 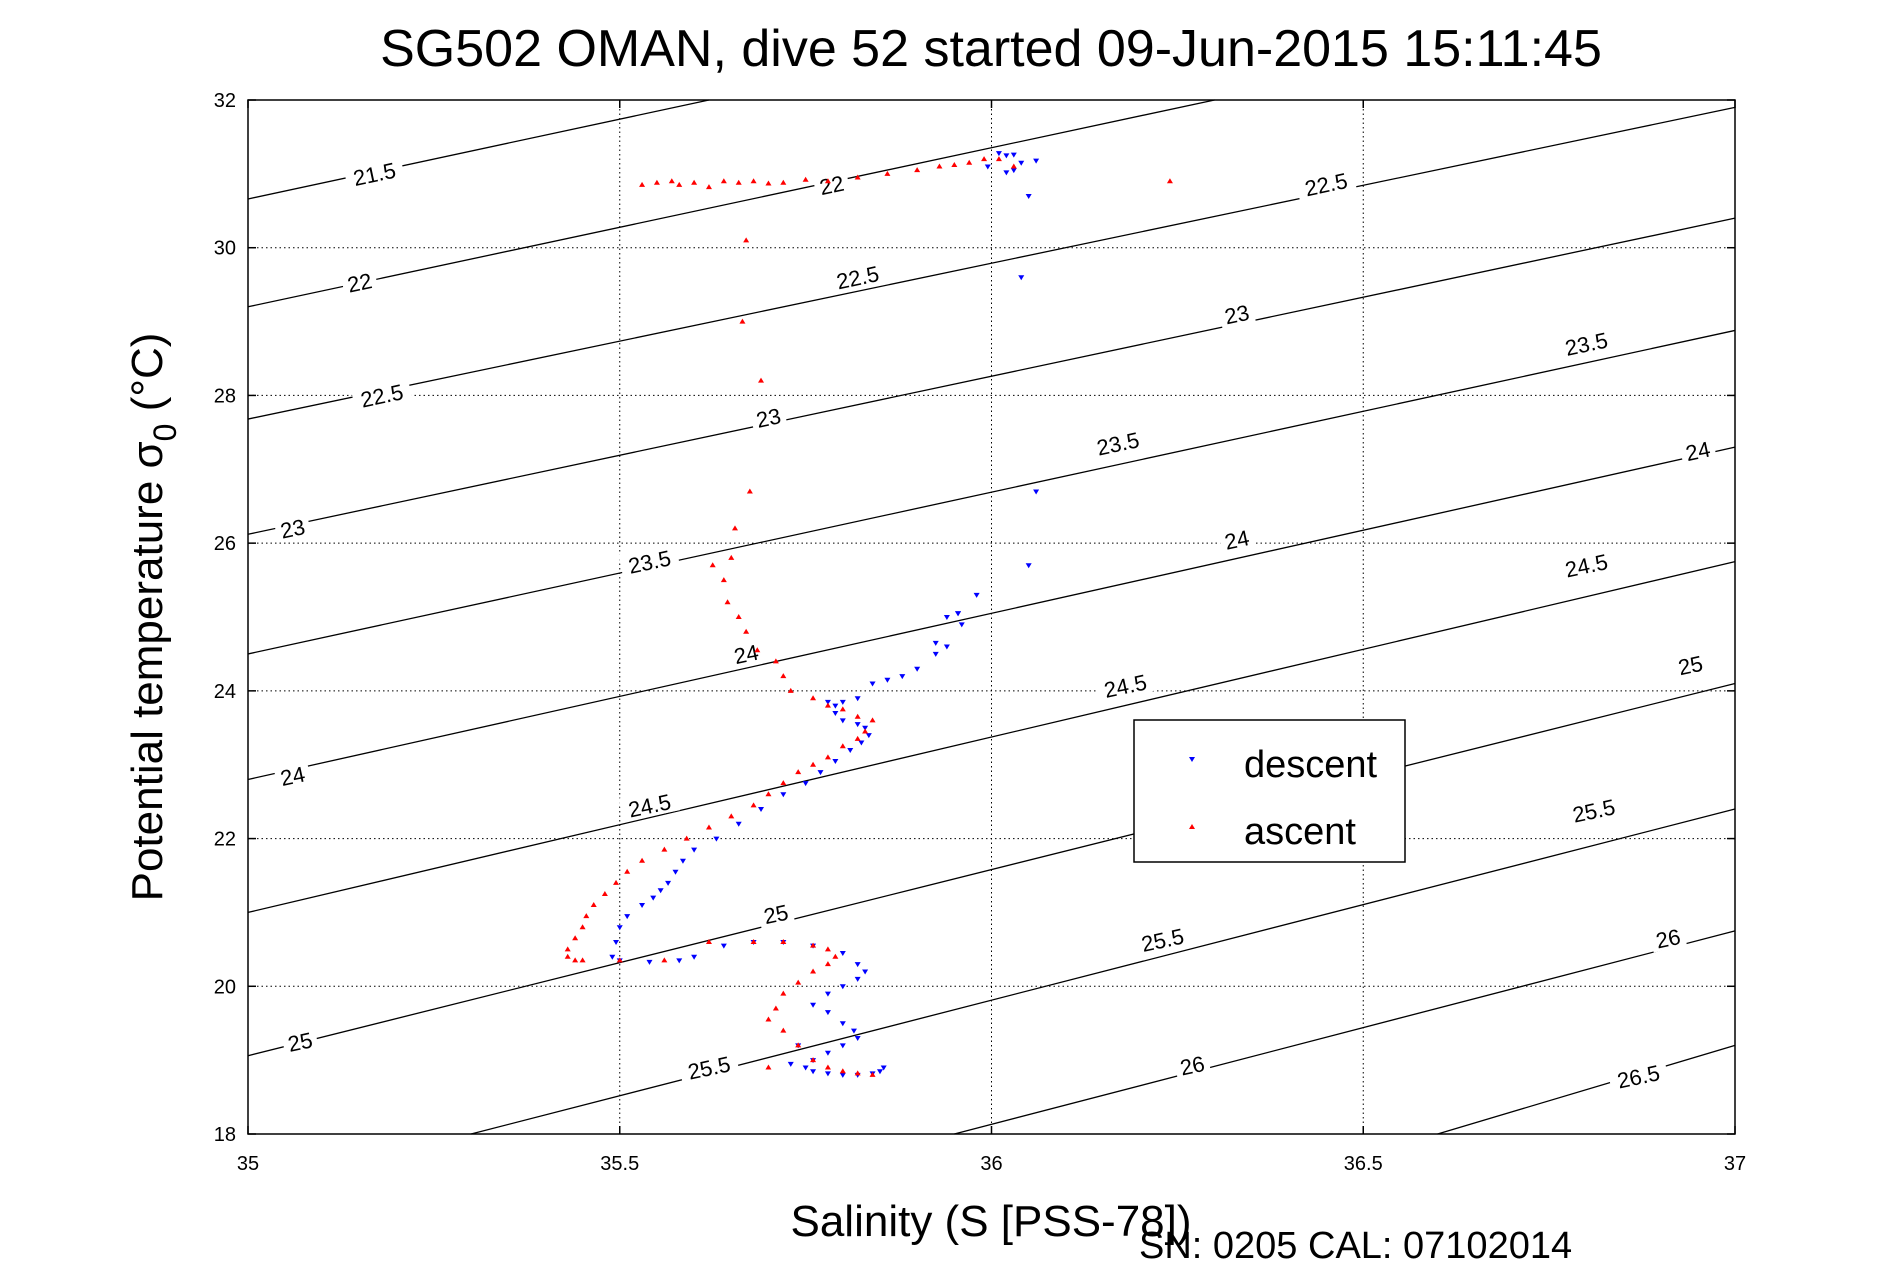 I want to click on contour-label-group: 25.5, so click(x=708, y=1066).